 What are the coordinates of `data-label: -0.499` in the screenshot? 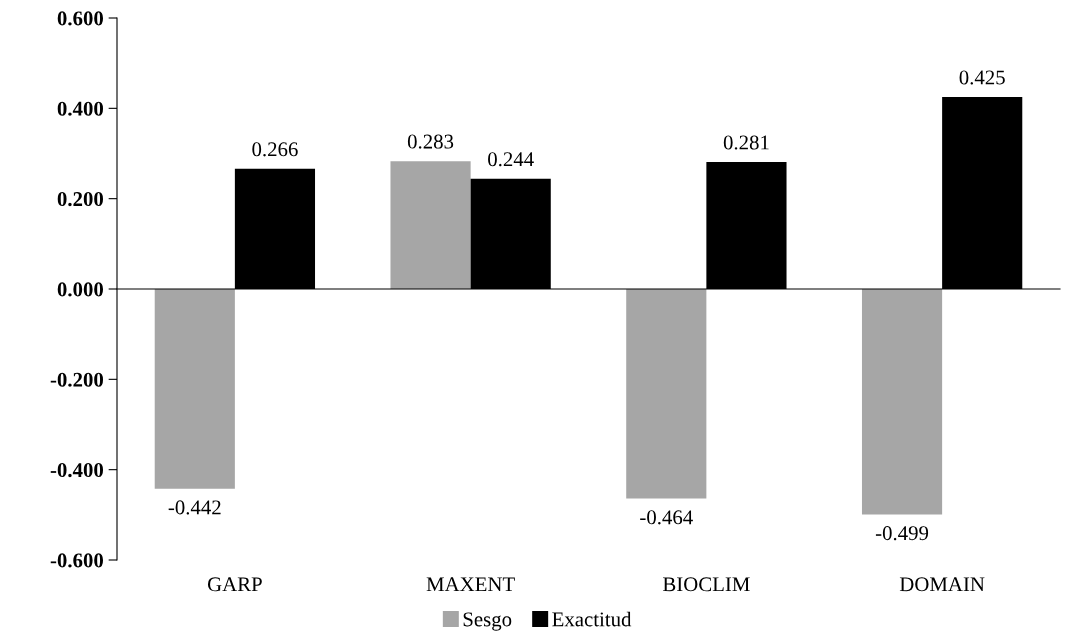 It's located at (902, 533).